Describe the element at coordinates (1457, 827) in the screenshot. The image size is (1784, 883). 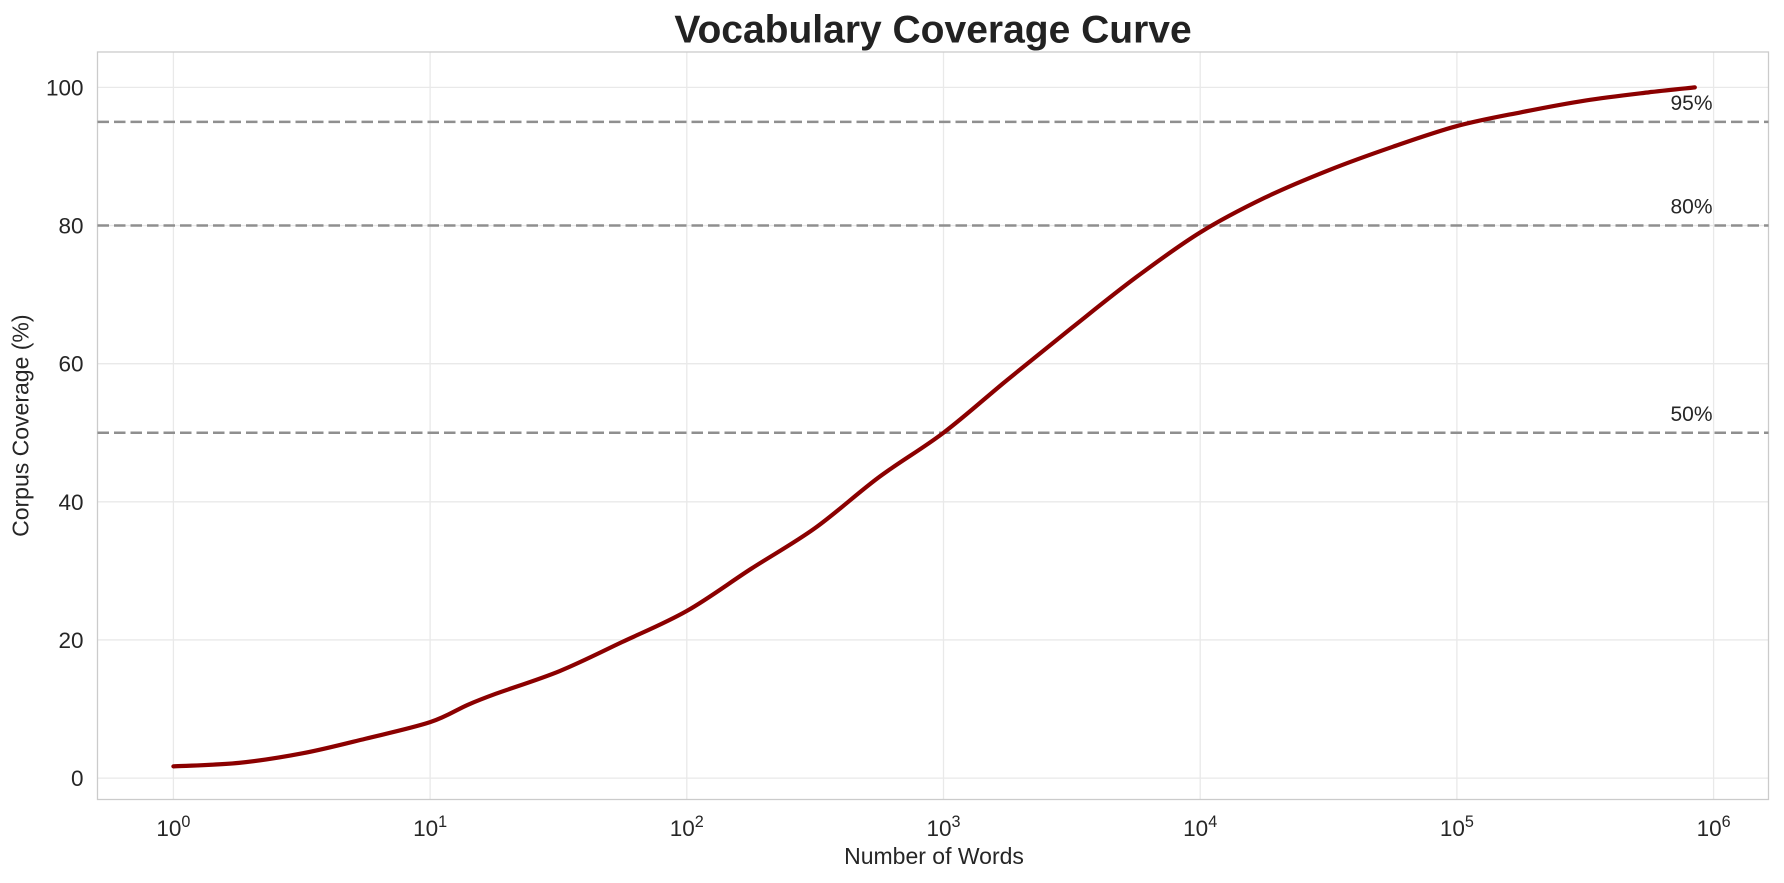
I see `x-tick-label-10e5: 10⁵` at that location.